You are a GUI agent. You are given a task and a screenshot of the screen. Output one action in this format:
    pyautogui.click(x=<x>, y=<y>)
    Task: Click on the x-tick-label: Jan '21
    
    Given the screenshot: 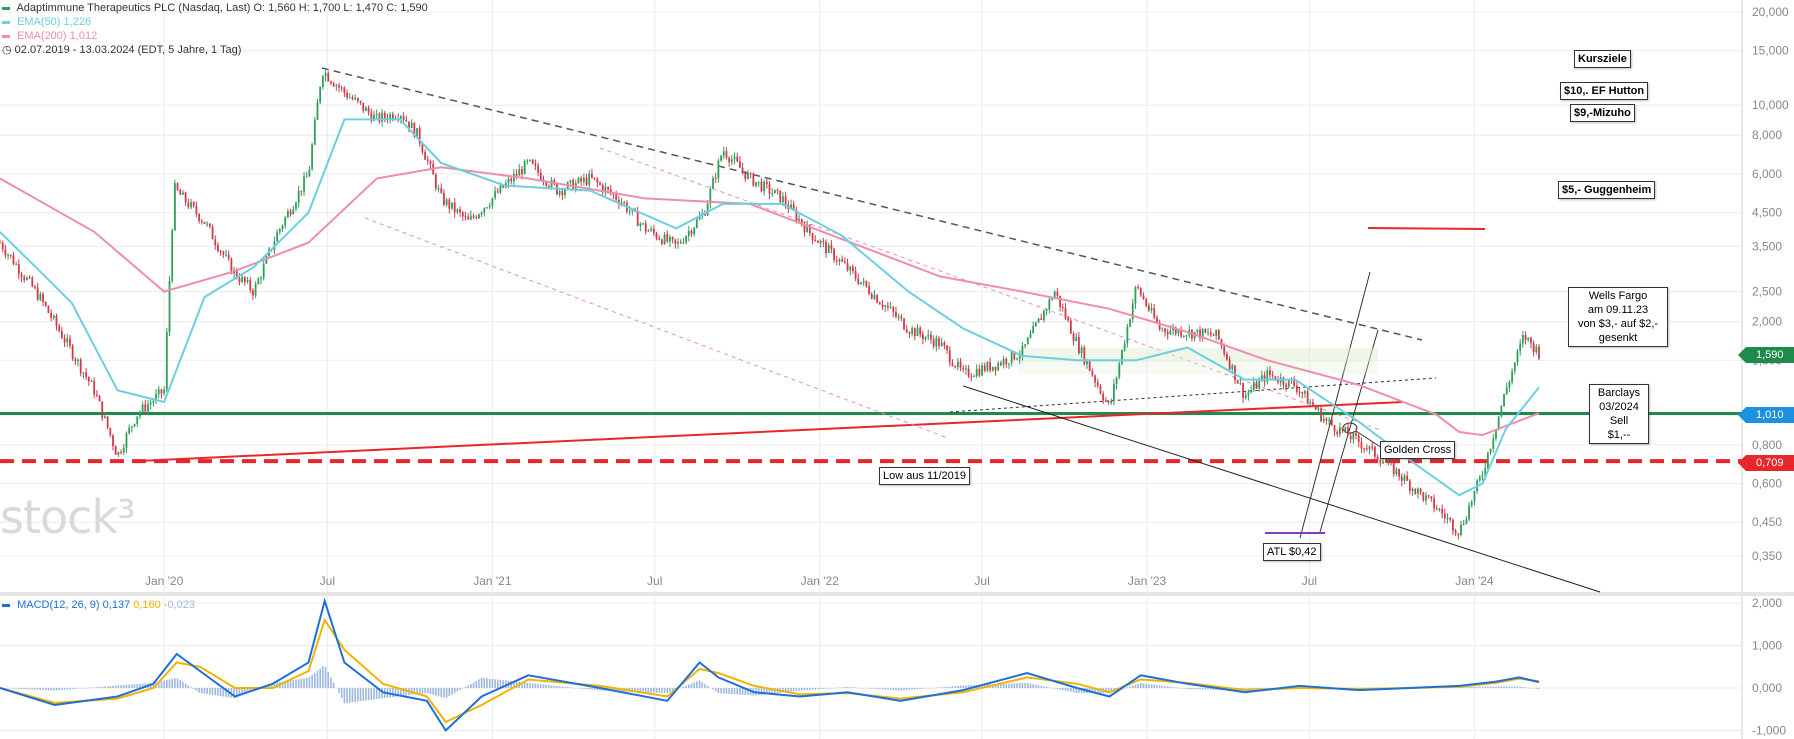 What is the action you would take?
    pyautogui.click(x=492, y=581)
    